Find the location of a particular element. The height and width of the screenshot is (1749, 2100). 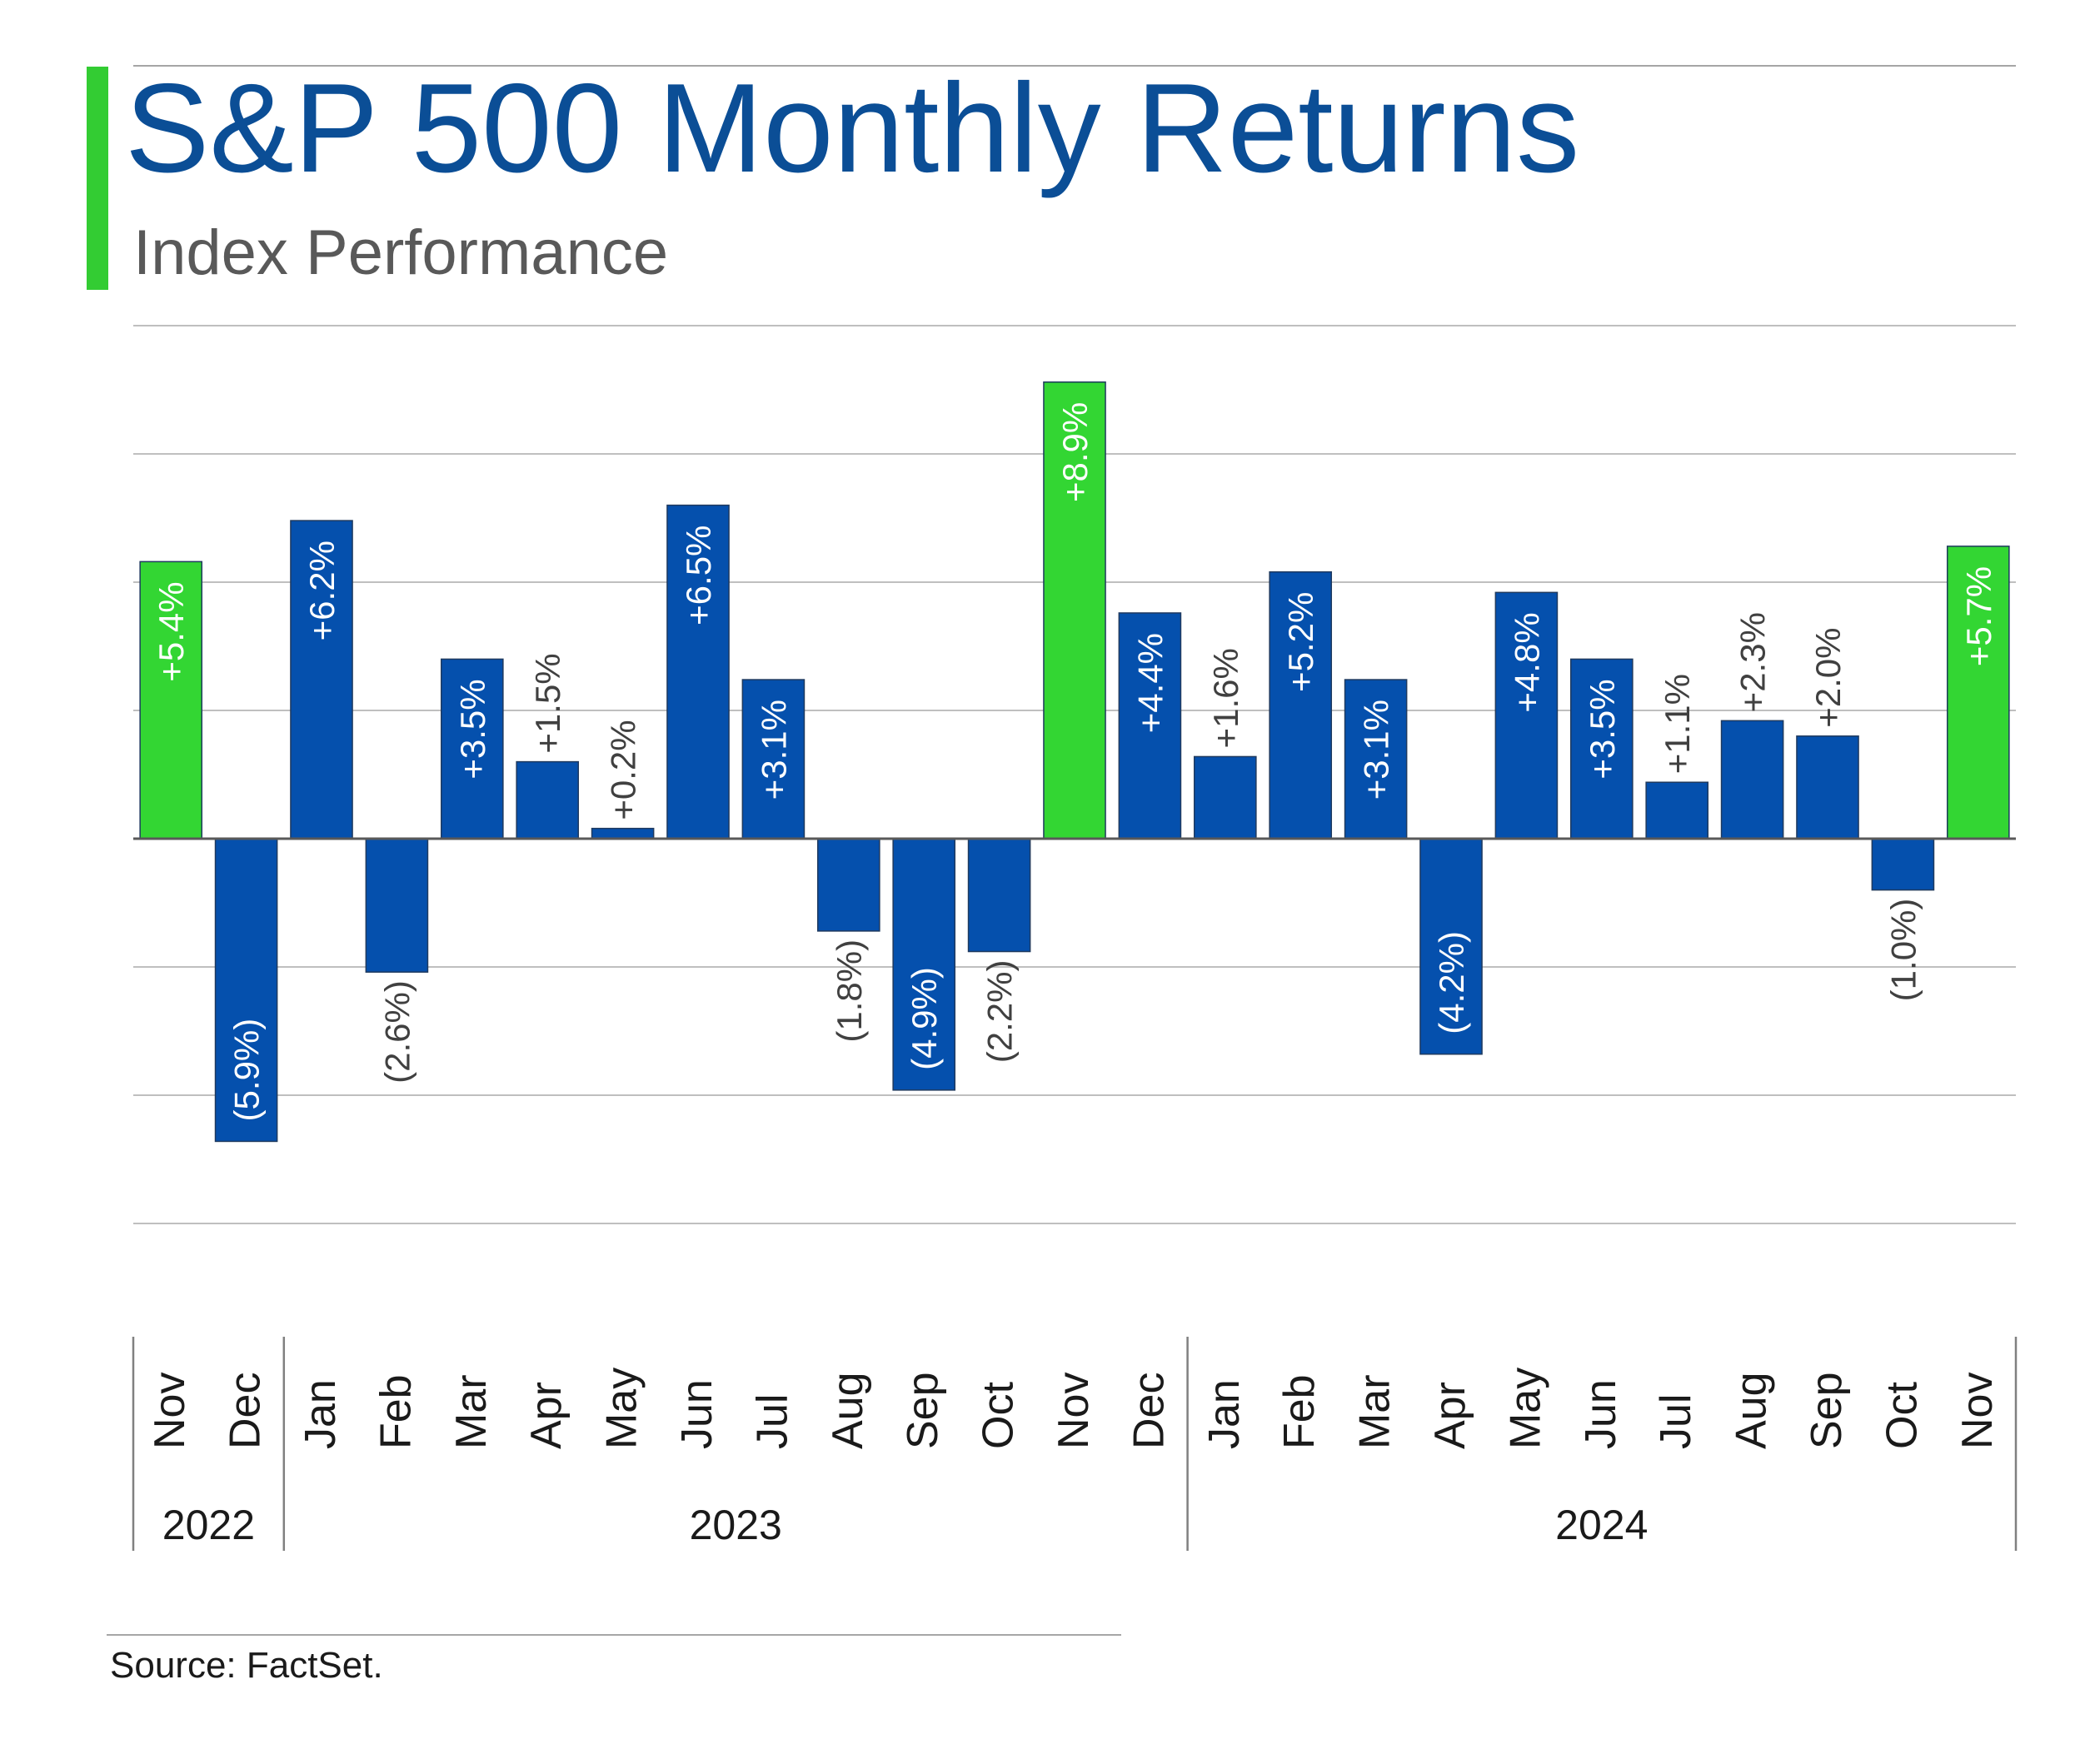

bar-value-label: (1.0%) is located at coordinates (1903, 950).